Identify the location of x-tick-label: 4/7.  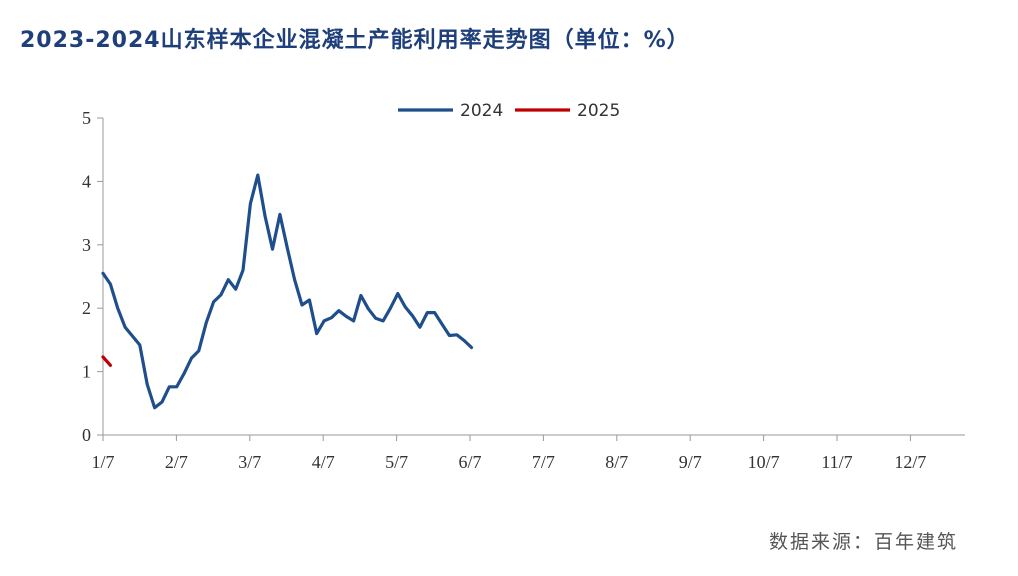
(323, 462).